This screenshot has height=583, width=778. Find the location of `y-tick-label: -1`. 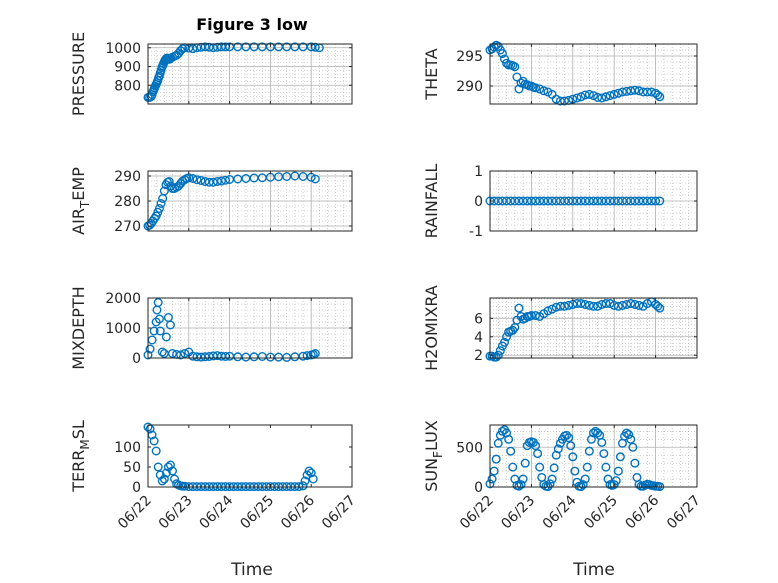

y-tick-label: -1 is located at coordinates (476, 232).